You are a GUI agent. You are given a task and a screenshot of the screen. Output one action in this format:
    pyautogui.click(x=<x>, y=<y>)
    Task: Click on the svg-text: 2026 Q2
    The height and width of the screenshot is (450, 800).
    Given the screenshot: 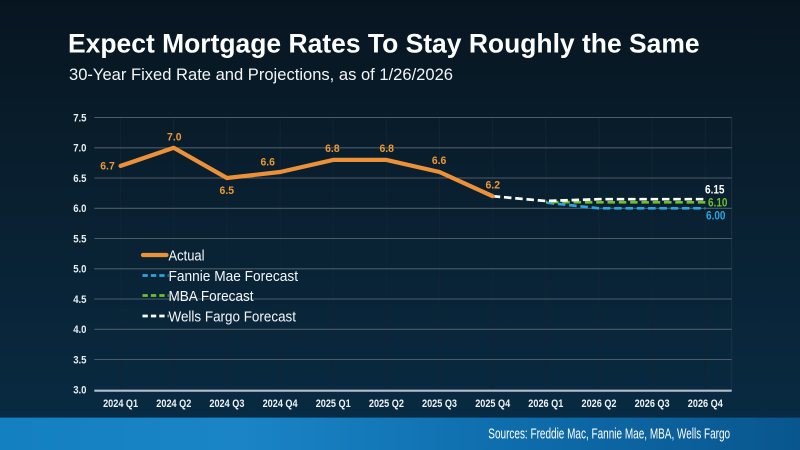 What is the action you would take?
    pyautogui.click(x=599, y=404)
    